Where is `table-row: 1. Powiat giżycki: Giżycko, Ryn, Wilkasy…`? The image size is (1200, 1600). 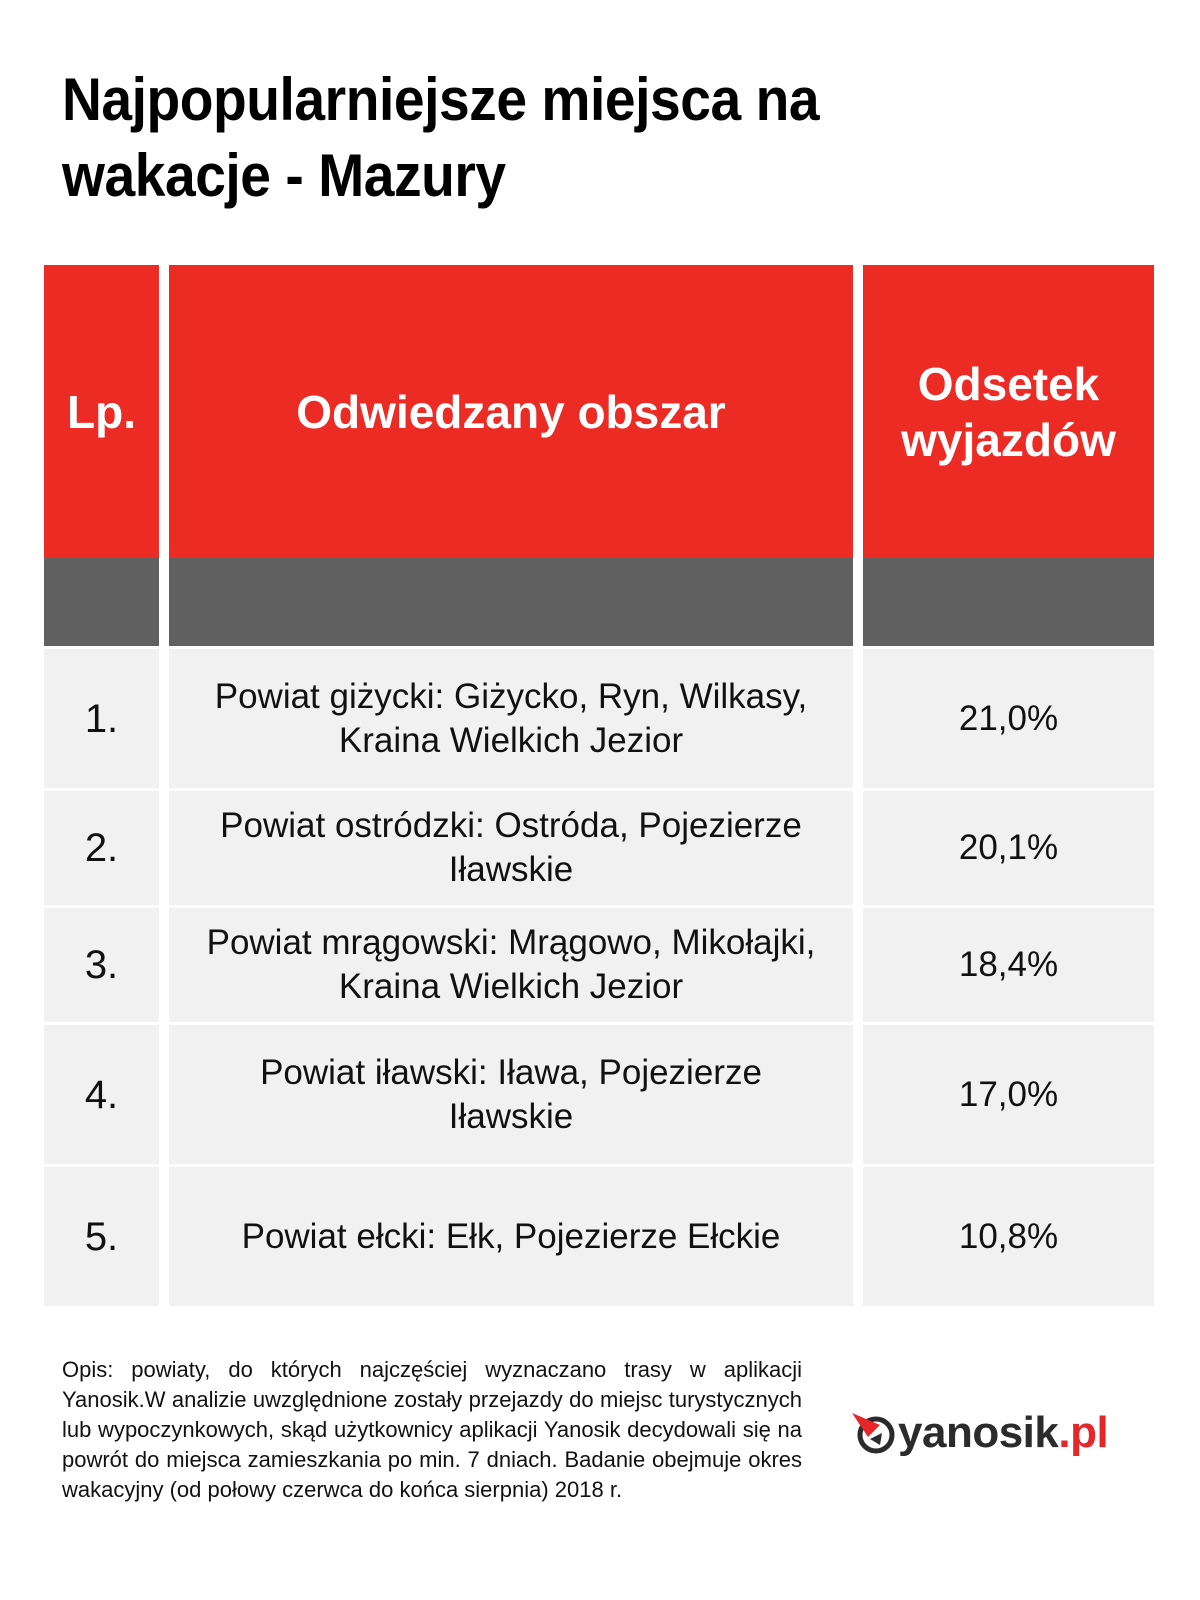 table-row: 1. Powiat giżycki: Giżycko, Ryn, Wilkasy… is located at coordinates (599, 718).